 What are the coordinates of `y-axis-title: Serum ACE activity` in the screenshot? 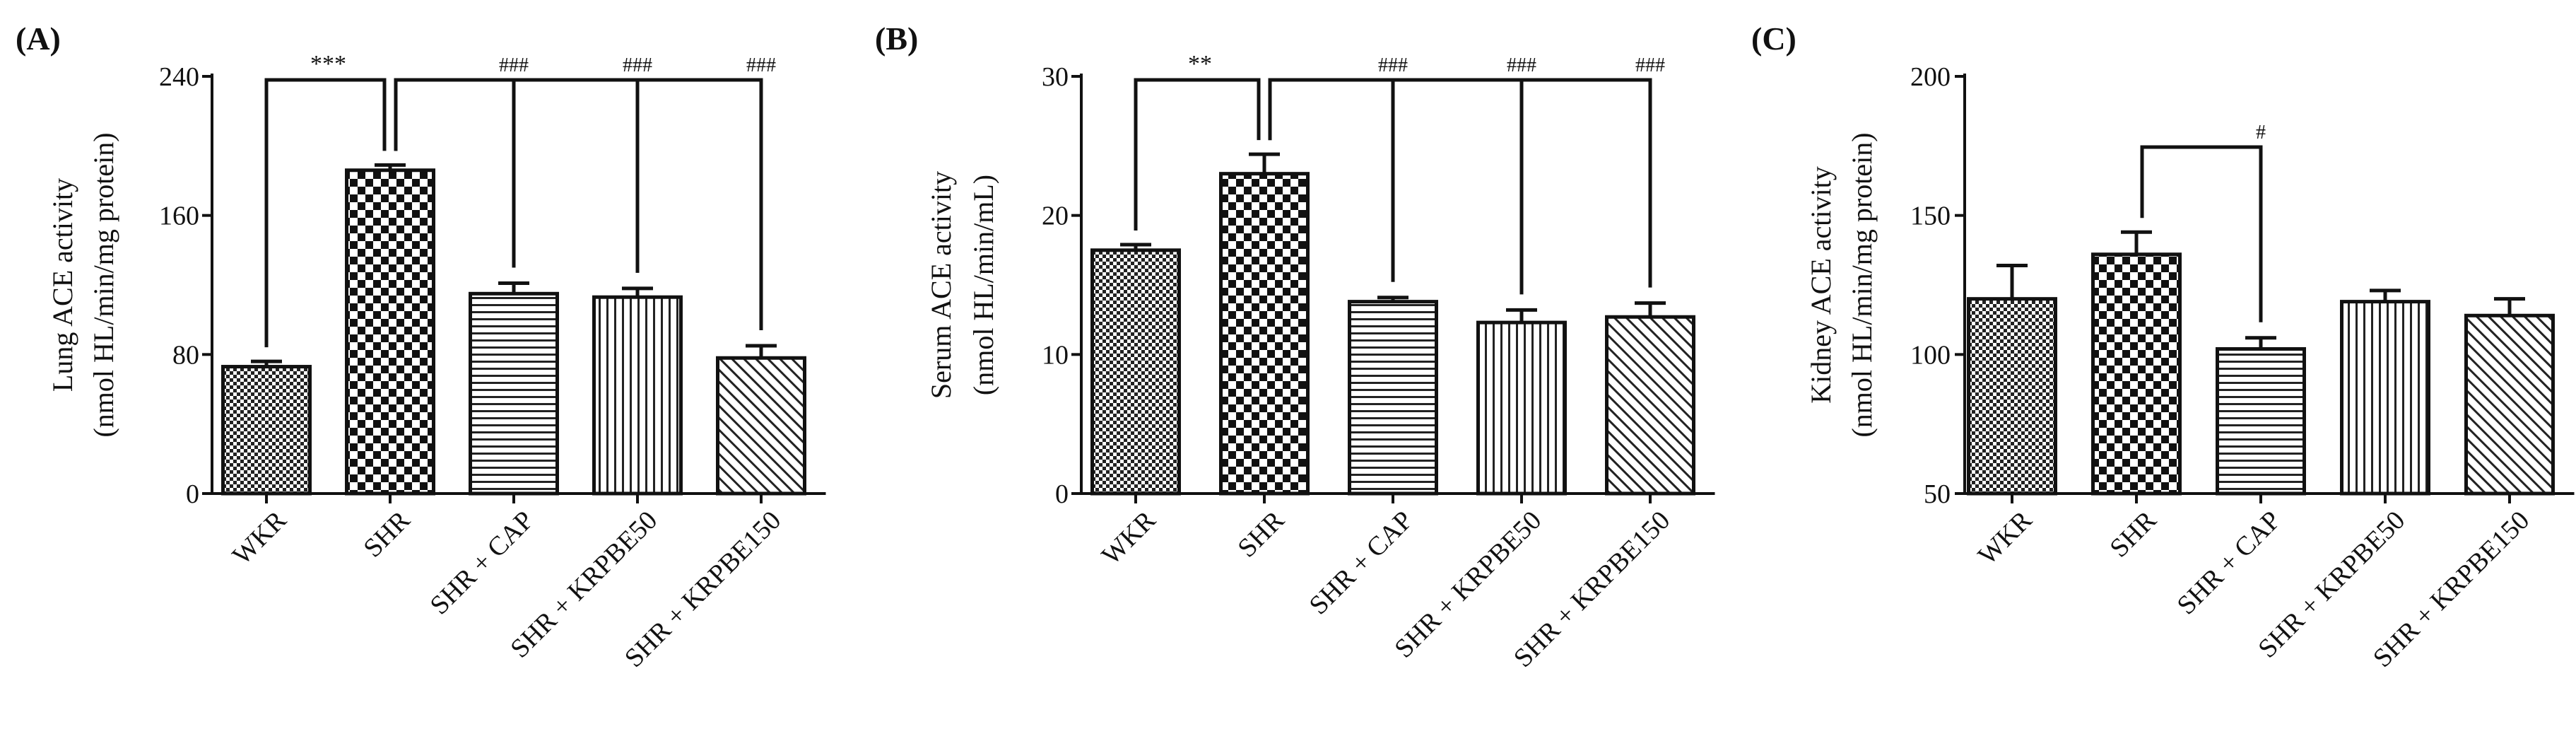 It's located at (941, 285).